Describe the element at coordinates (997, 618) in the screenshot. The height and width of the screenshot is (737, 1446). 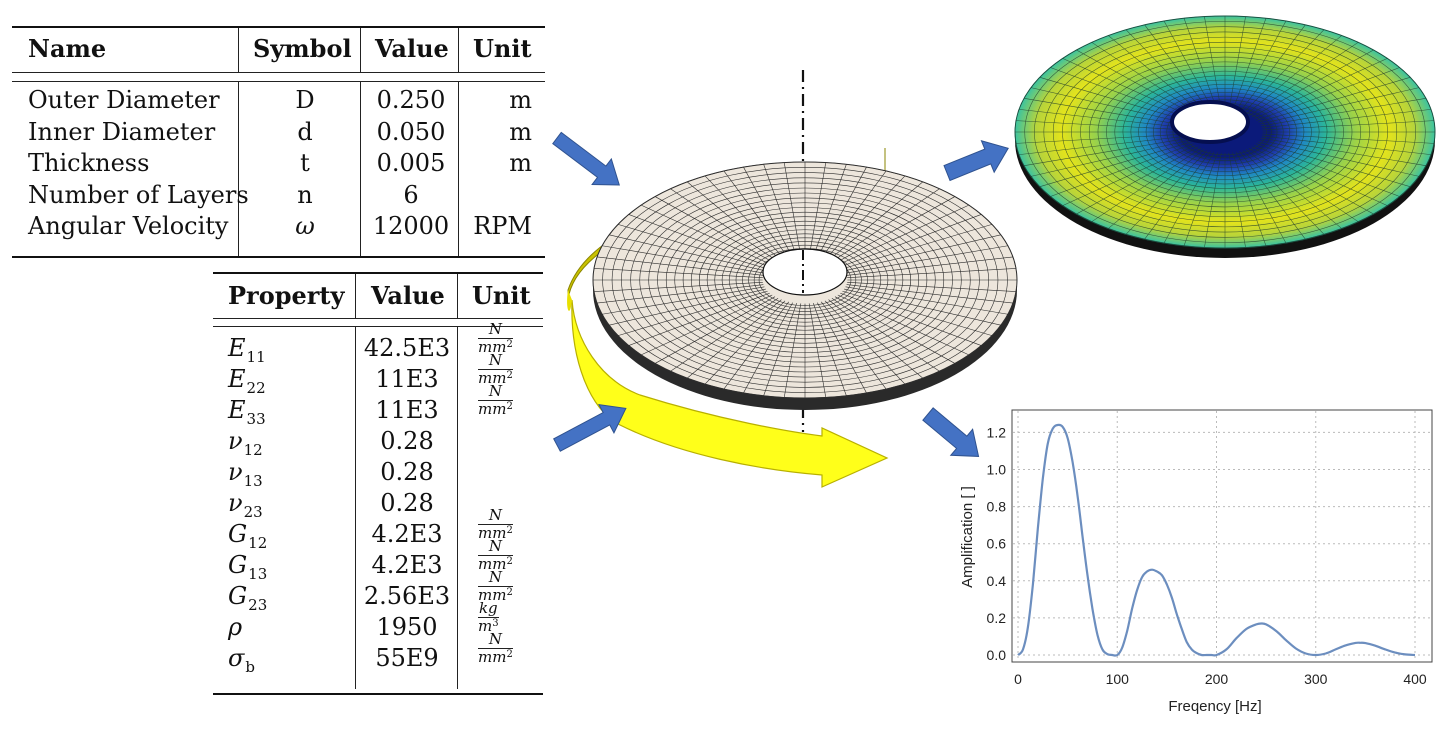
I see `y-tick-label: 0.2` at that location.